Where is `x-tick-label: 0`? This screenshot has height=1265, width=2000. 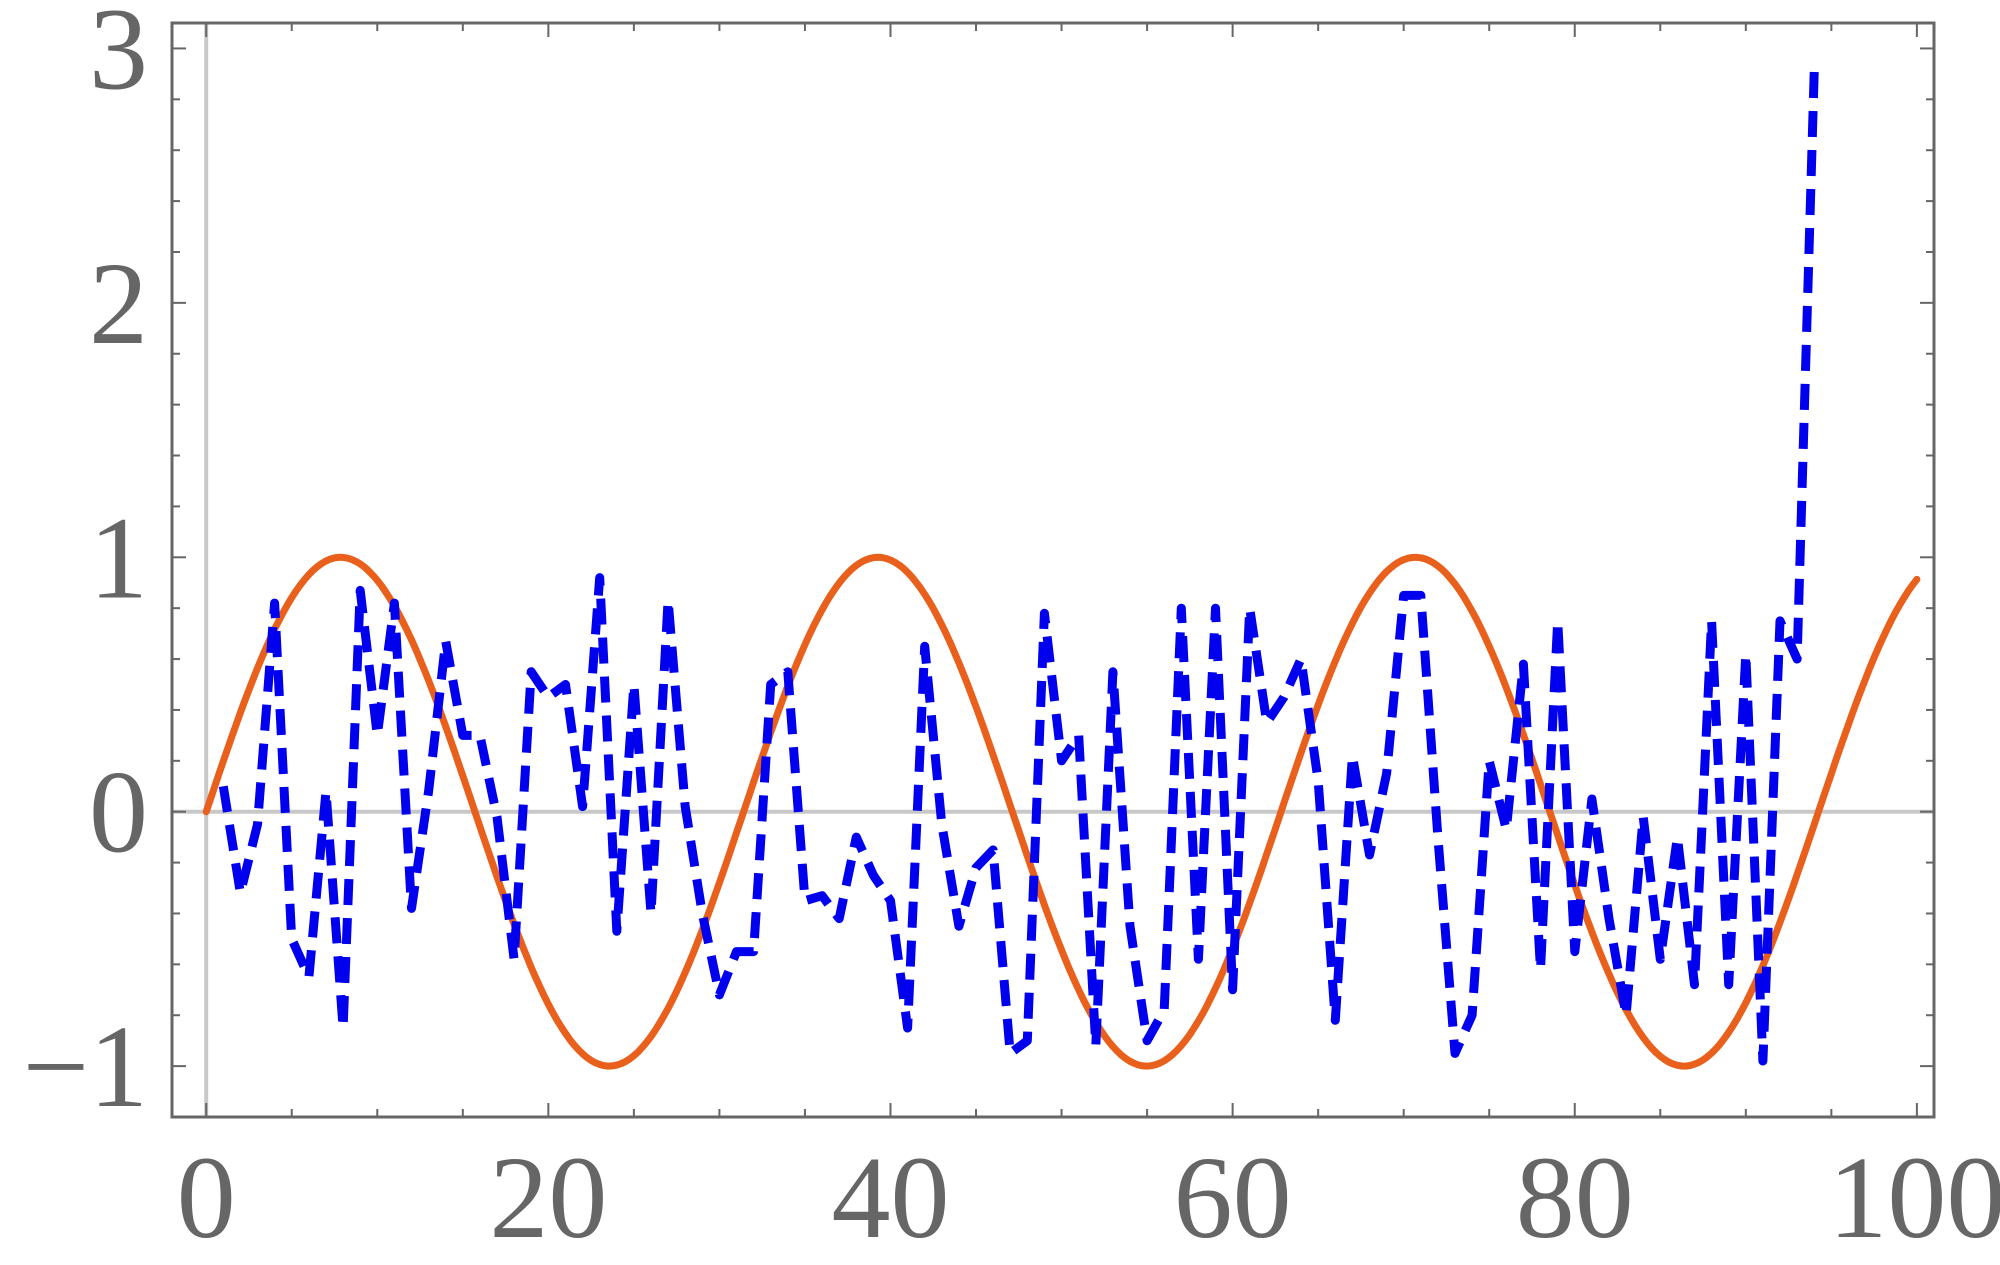 x-tick-label: 0 is located at coordinates (206, 1197).